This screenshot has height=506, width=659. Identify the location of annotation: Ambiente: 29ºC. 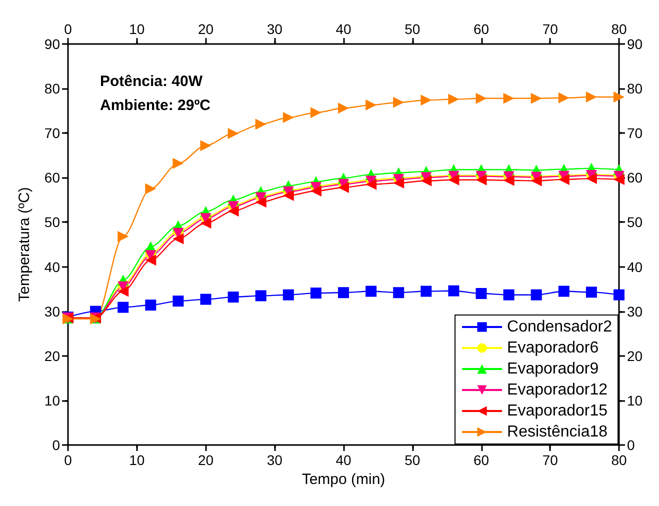
(155, 105).